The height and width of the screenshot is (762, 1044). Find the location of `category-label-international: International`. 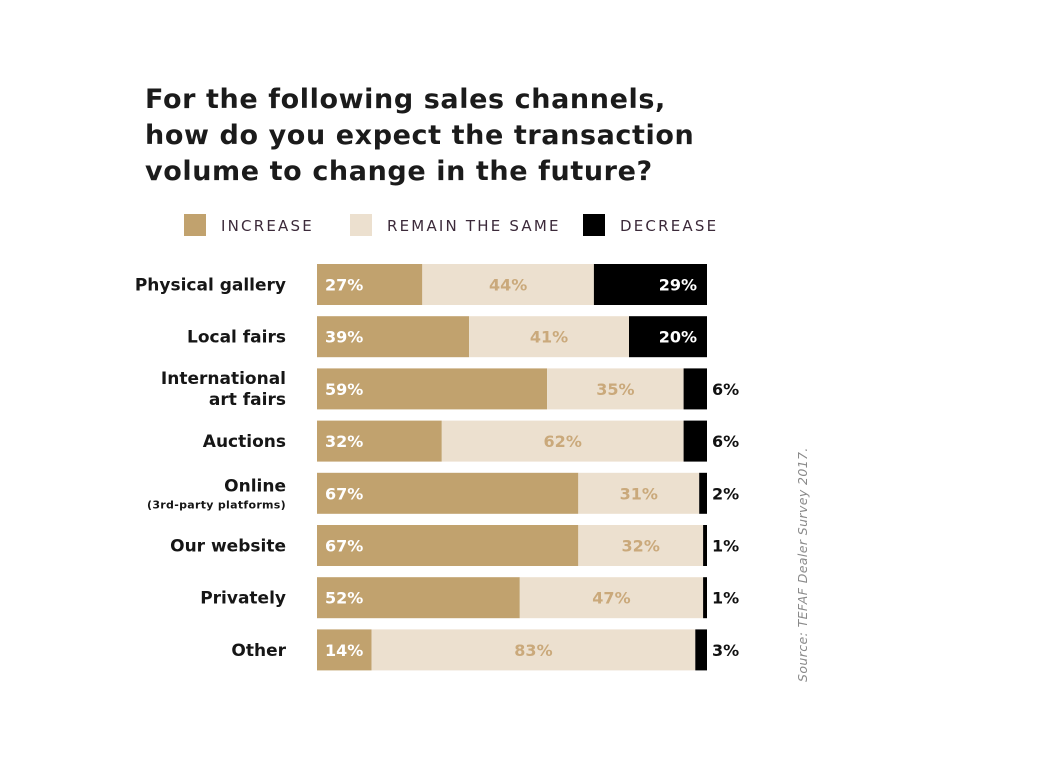

category-label-international: International is located at coordinates (223, 379).